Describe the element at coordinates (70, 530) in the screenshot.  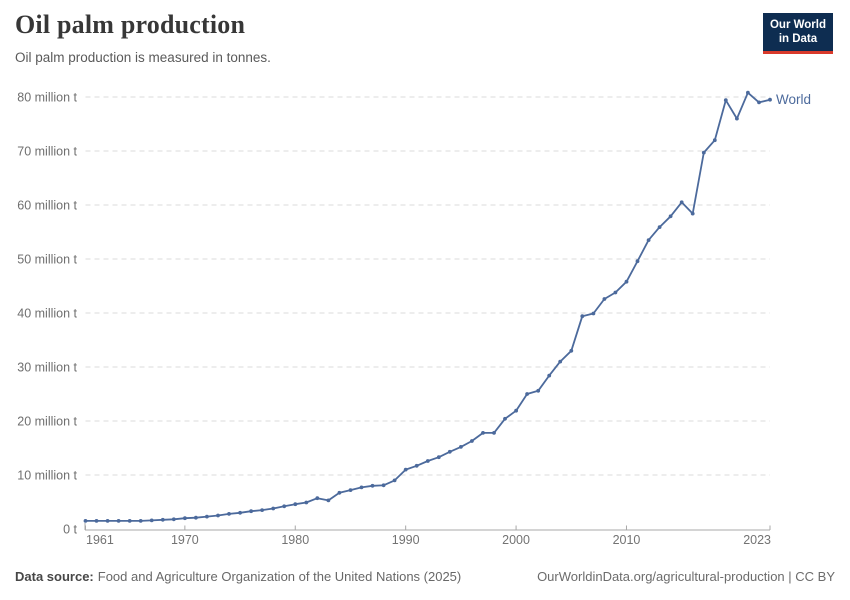
I see `y-tick-label: 0 t` at that location.